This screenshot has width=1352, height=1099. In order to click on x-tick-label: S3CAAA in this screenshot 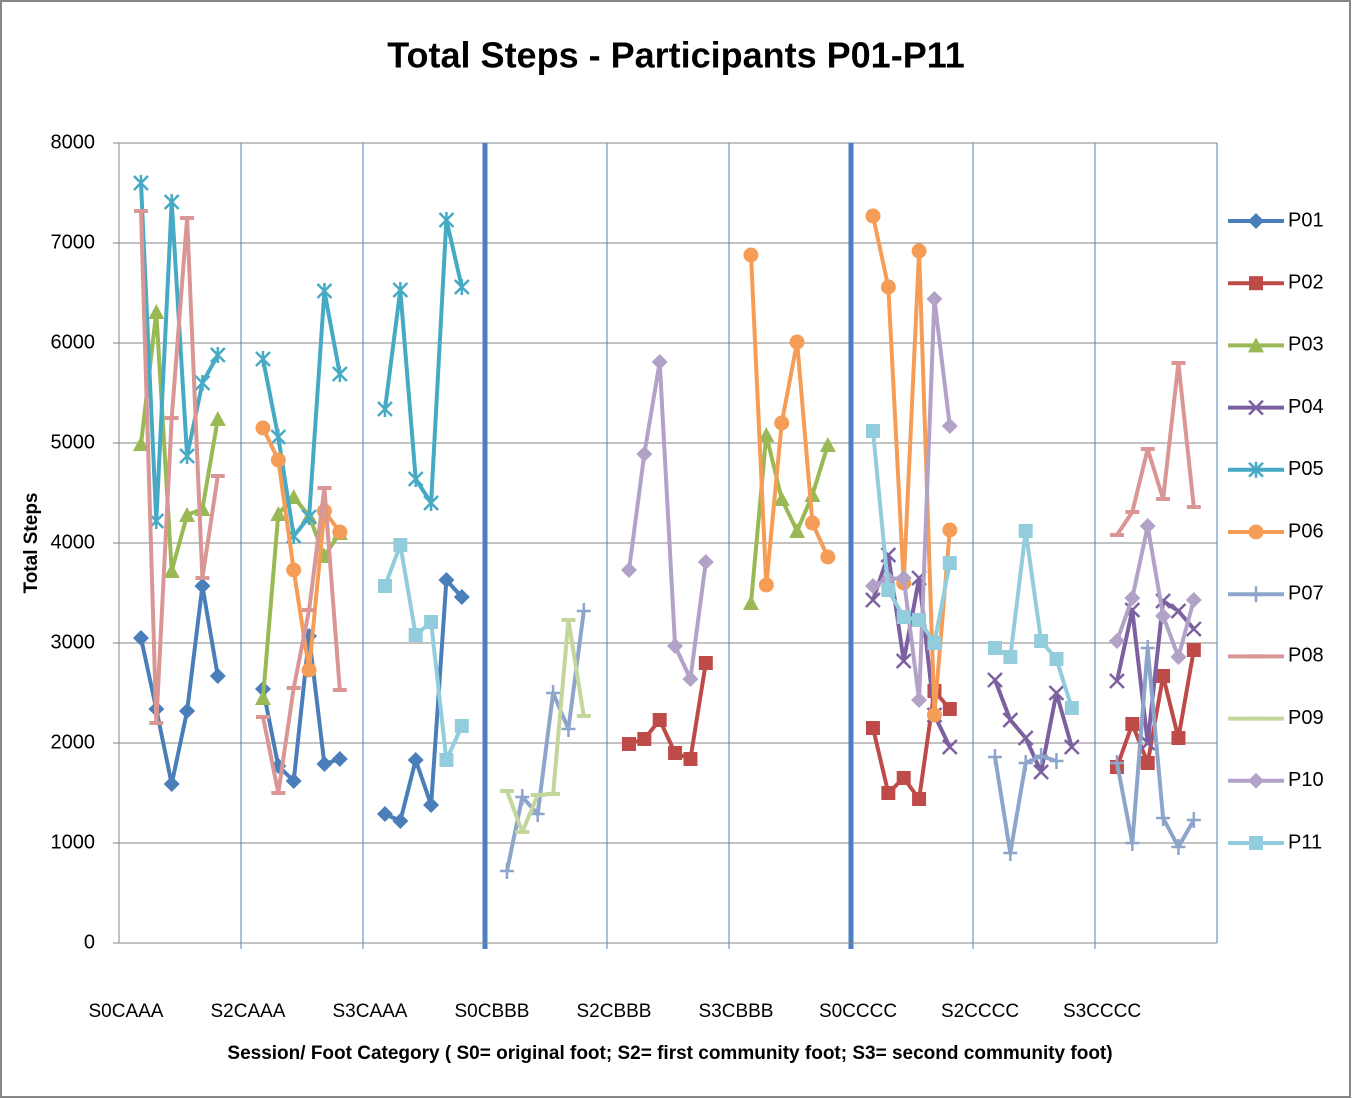, I will do `click(370, 1011)`.